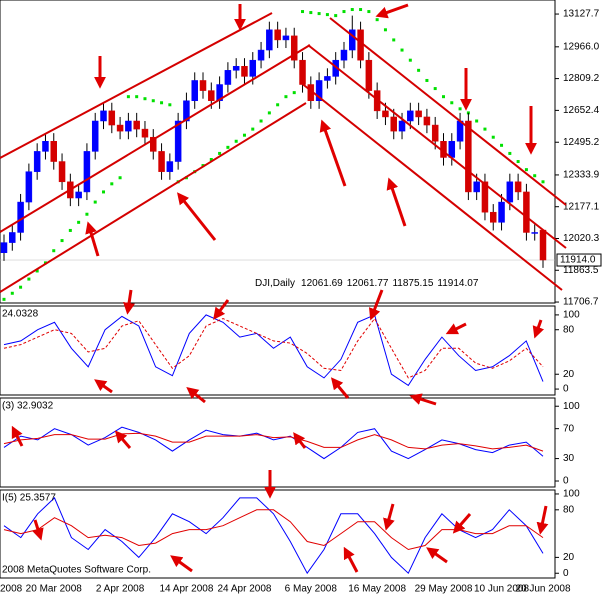 This screenshot has height=595, width=602. Describe the element at coordinates (501, 589) in the screenshot. I see `x-tick-label: 10 Jun 2008` at that location.